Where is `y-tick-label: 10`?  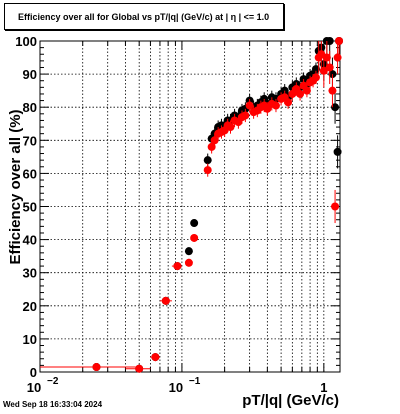
y-tick-label: 10 is located at coordinates (30, 339).